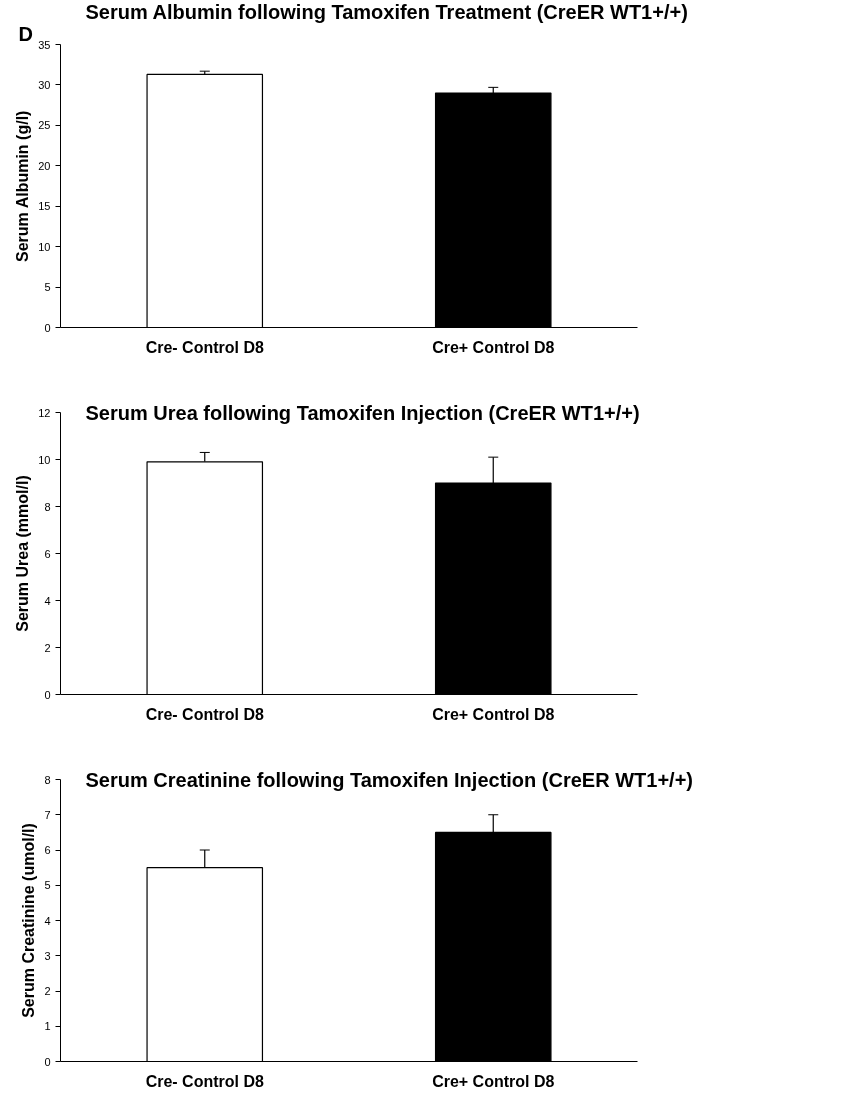  I want to click on y-tick-label: 25, so click(44, 125).